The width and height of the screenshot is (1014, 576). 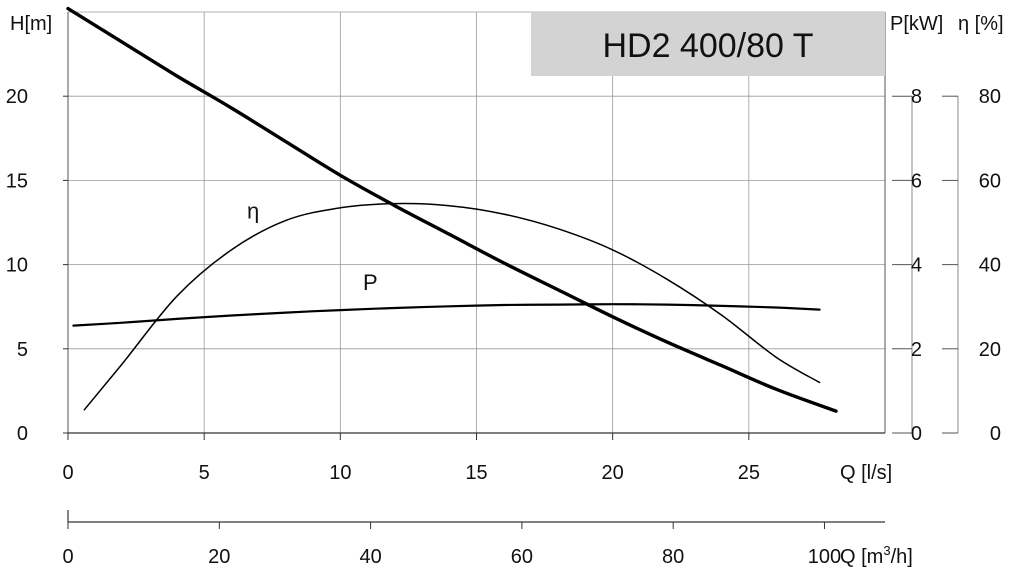 What do you see at coordinates (916, 181) in the screenshot?
I see `y-power-tick-label-6: 6` at bounding box center [916, 181].